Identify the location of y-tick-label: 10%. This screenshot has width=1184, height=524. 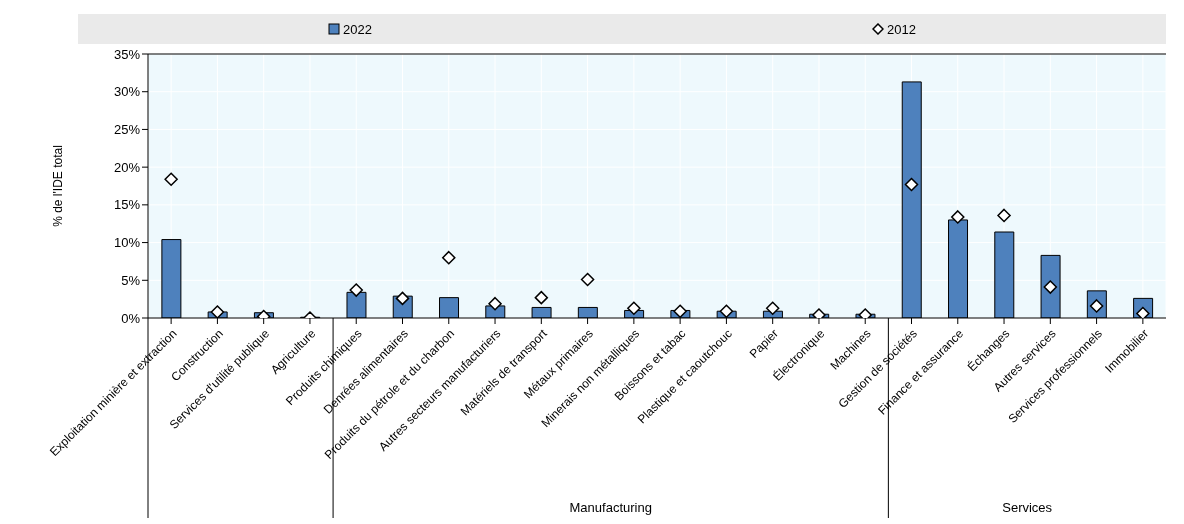
(127, 243).